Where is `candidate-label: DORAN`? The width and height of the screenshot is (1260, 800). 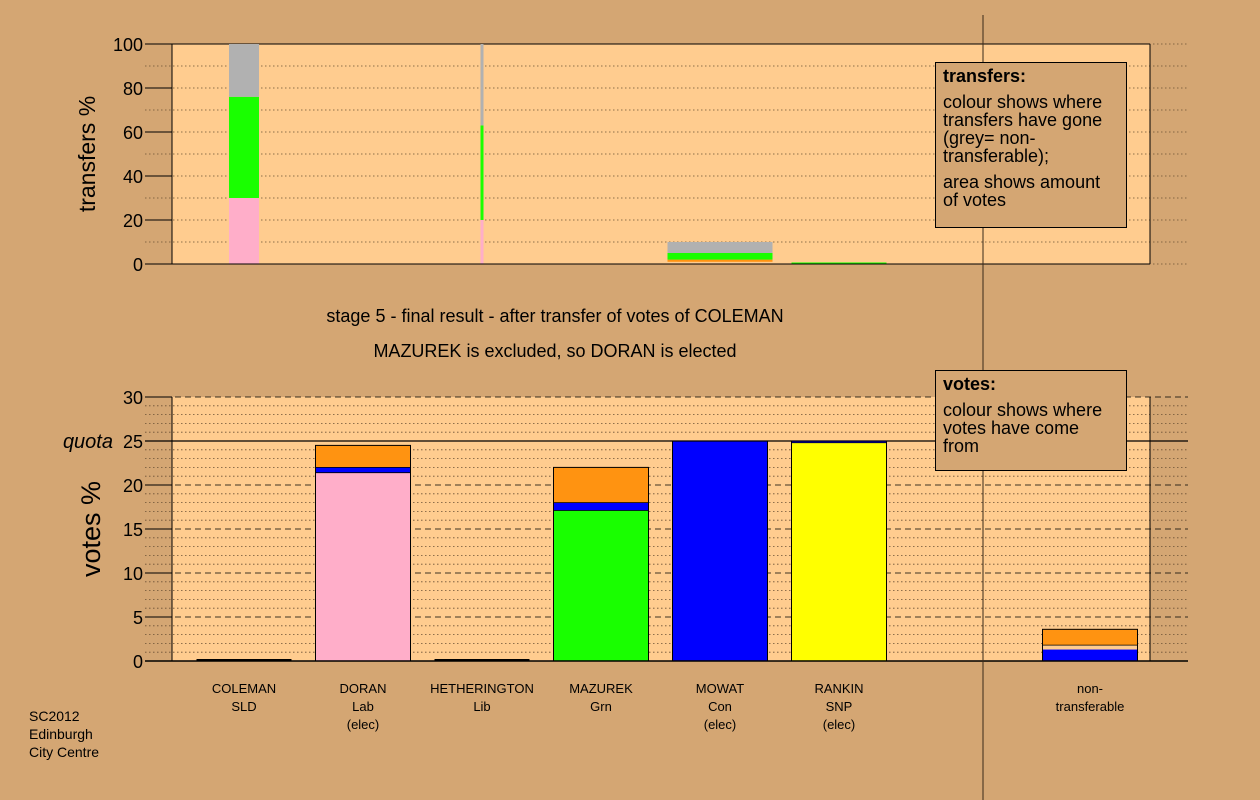
candidate-label: DORAN is located at coordinates (363, 688).